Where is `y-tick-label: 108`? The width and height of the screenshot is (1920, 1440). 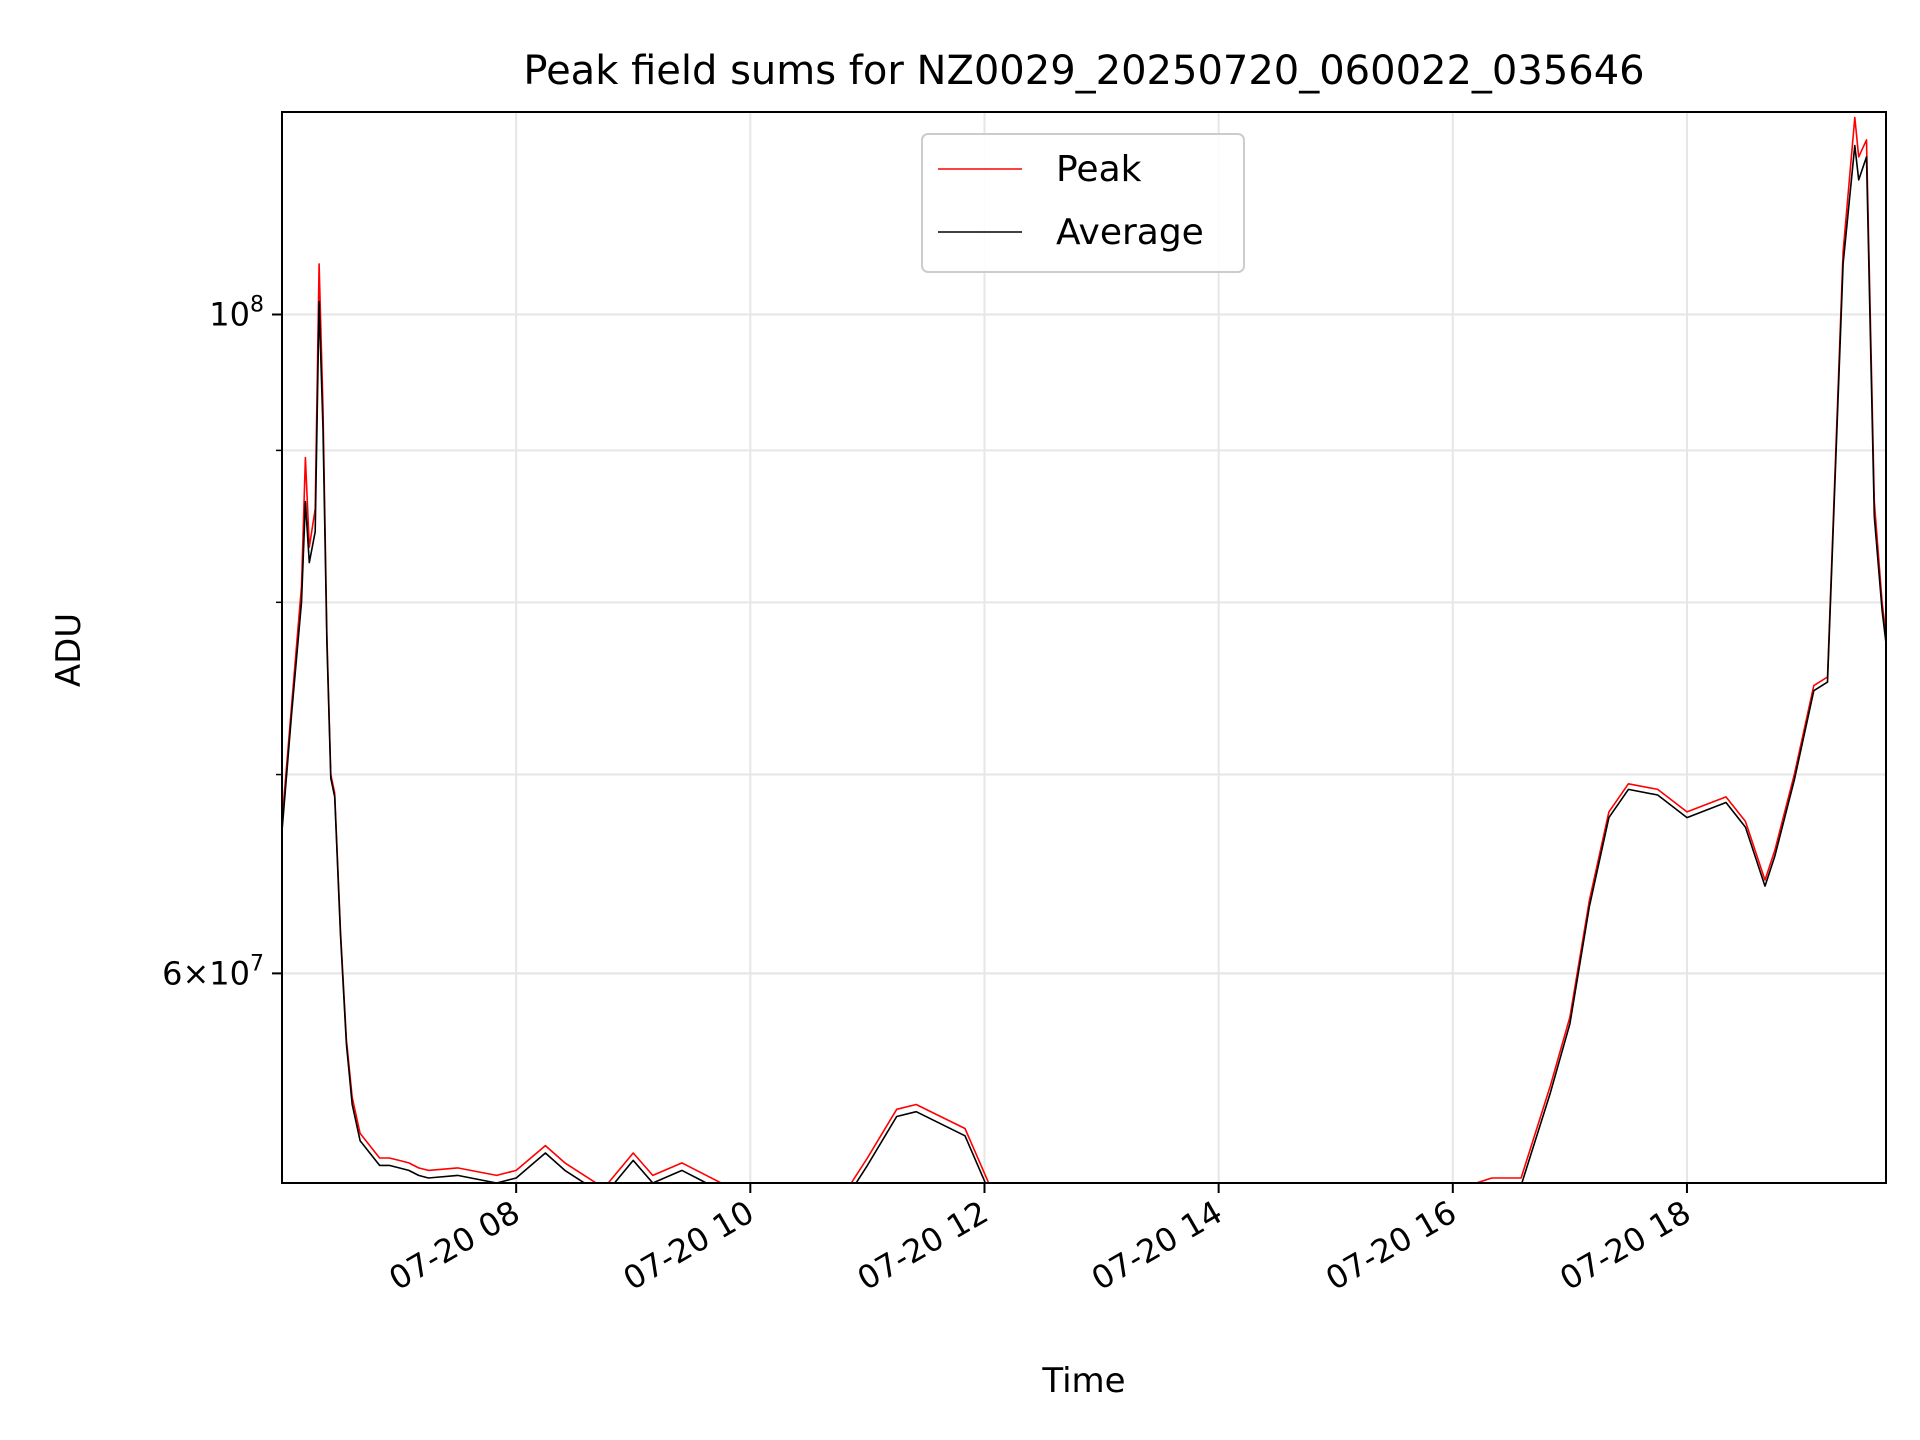
y-tick-label: 108 is located at coordinates (236, 313).